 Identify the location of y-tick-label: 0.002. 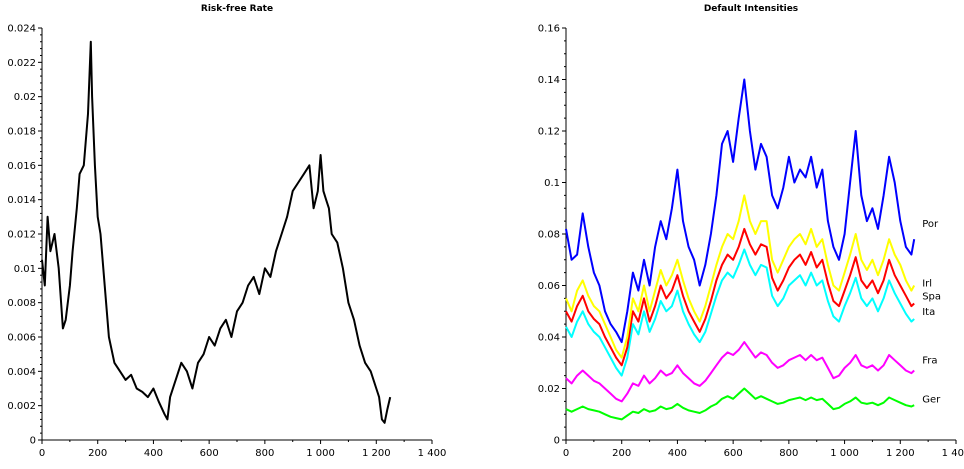
(21, 406).